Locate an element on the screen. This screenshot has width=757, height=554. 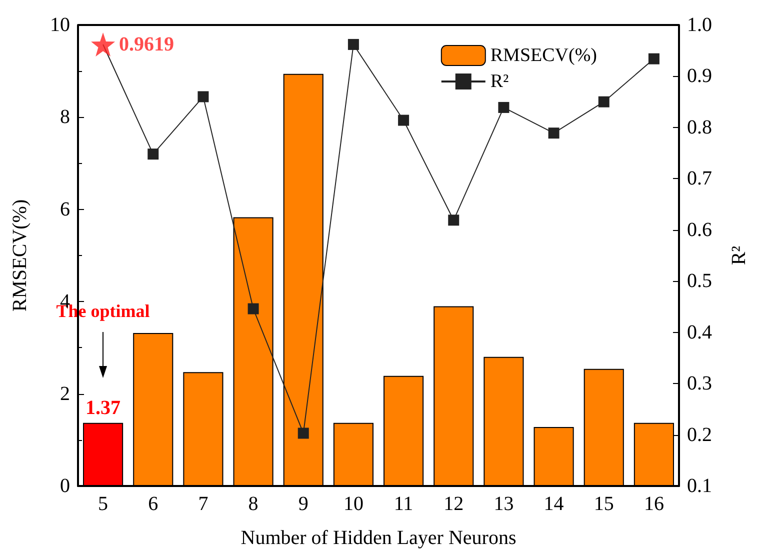
y2-tick-label: 0.4 is located at coordinates (699, 332).